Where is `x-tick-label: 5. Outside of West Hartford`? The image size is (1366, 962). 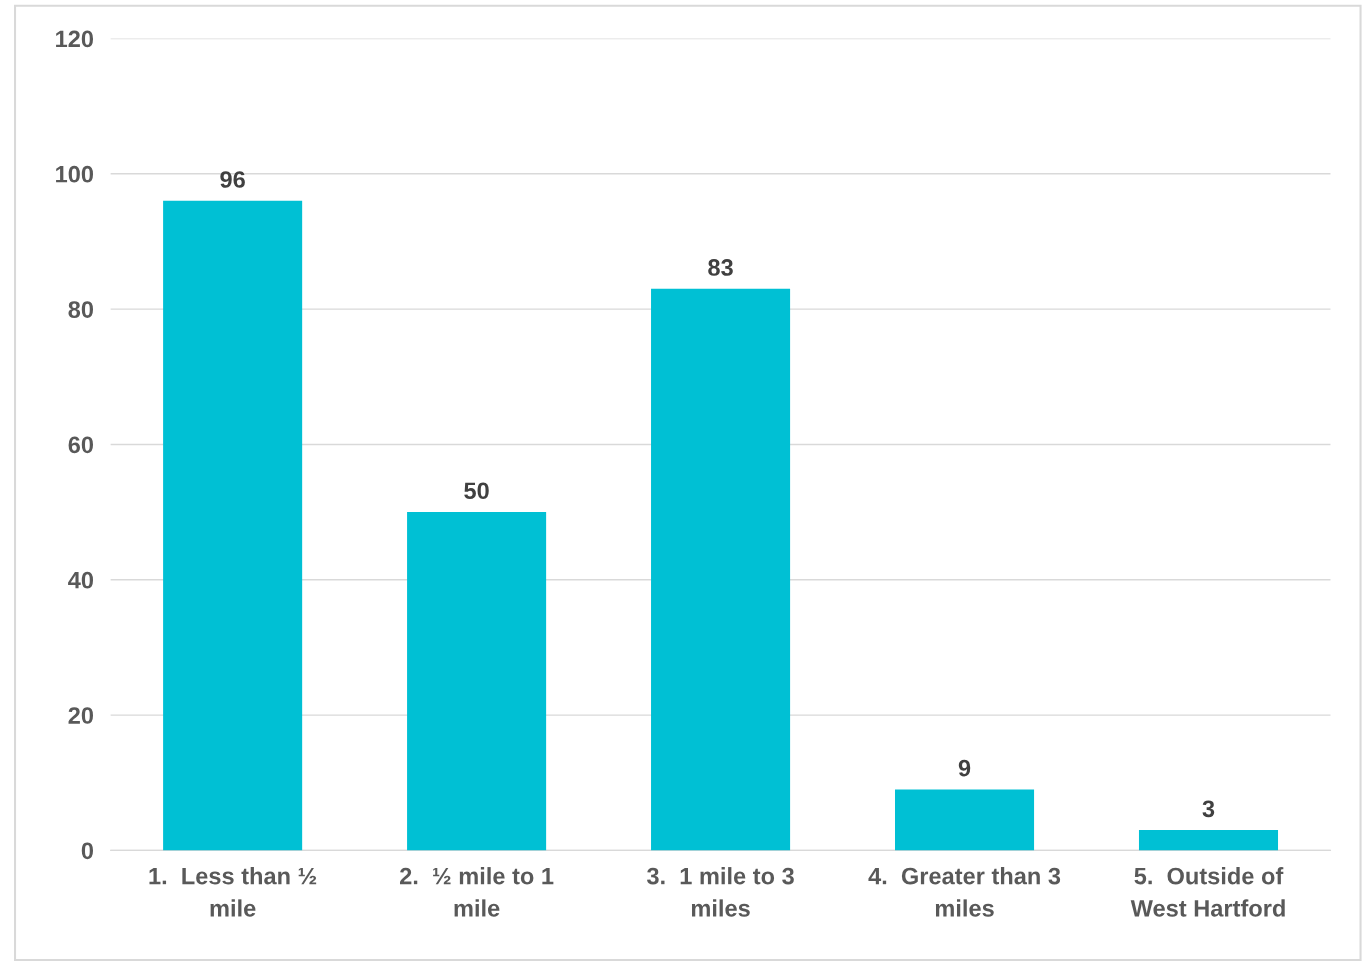
x-tick-label: 5. Outside of West Hartford is located at coordinates (1207, 892).